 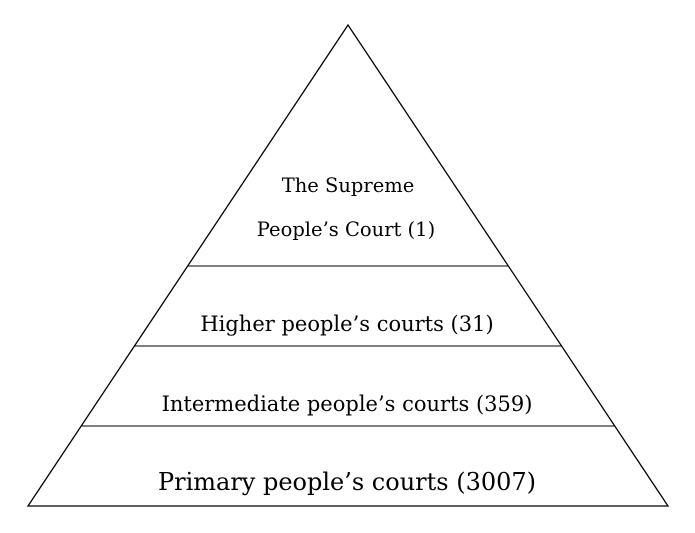 What do you see at coordinates (348, 185) in the screenshot?
I see `supreme-court-label-line-1: The Supreme` at bounding box center [348, 185].